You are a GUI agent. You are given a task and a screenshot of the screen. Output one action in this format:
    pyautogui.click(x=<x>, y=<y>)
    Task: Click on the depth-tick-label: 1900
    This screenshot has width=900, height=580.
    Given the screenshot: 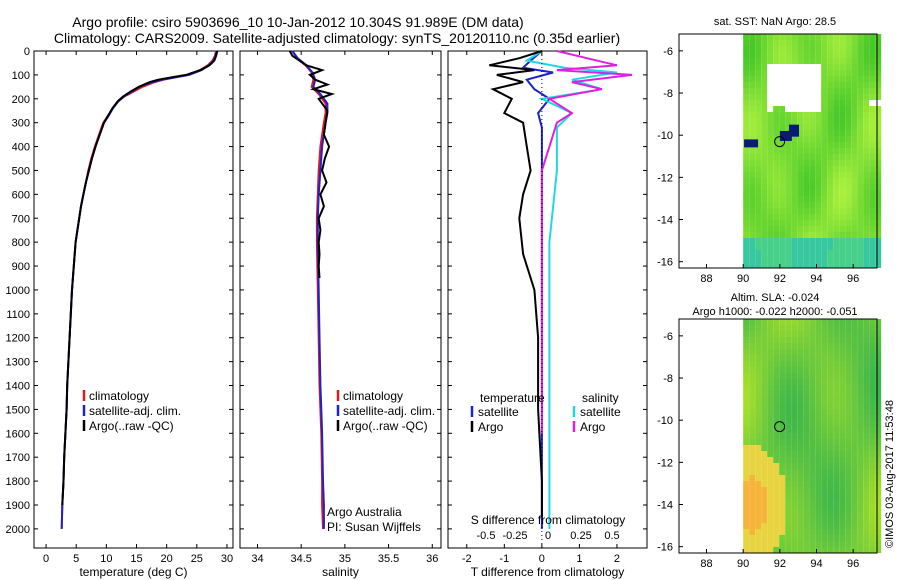 What is the action you would take?
    pyautogui.click(x=18, y=506)
    